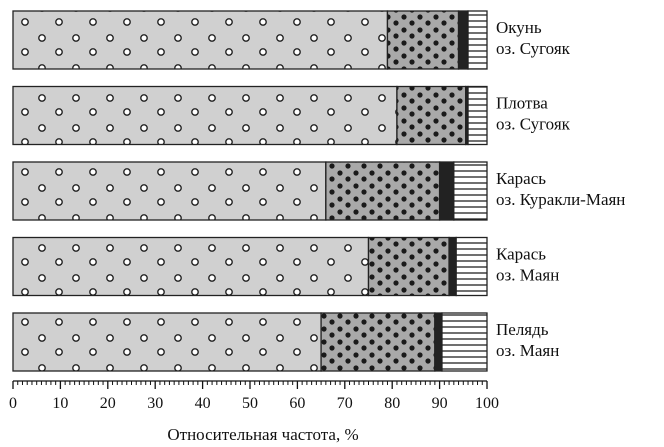 Image resolution: width=664 pixels, height=447 pixels. I want to click on x-tick-label: 90, so click(440, 403).